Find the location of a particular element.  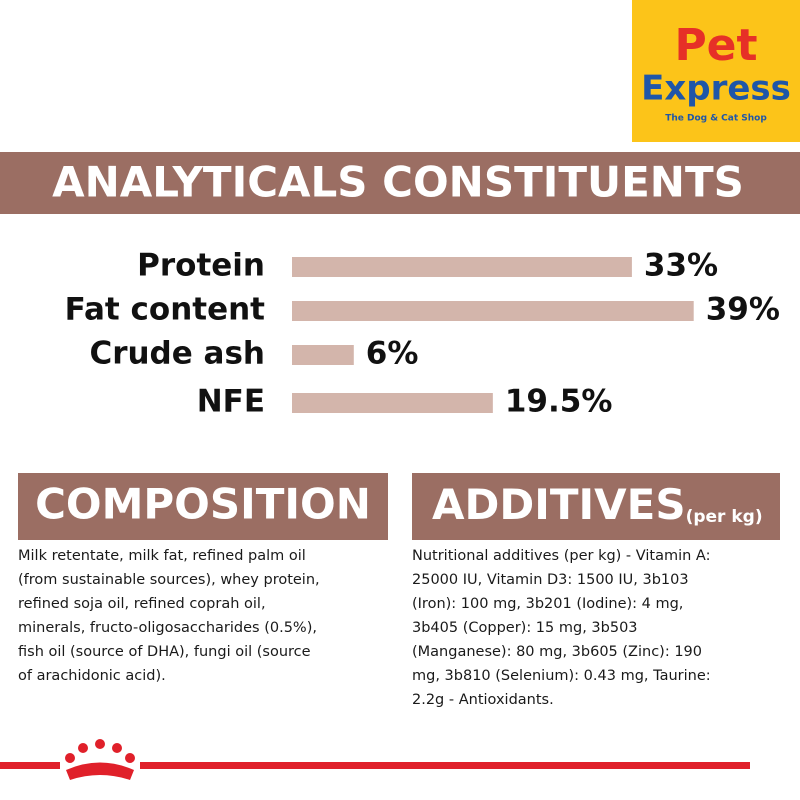

category-label: Fat content is located at coordinates (165, 310).